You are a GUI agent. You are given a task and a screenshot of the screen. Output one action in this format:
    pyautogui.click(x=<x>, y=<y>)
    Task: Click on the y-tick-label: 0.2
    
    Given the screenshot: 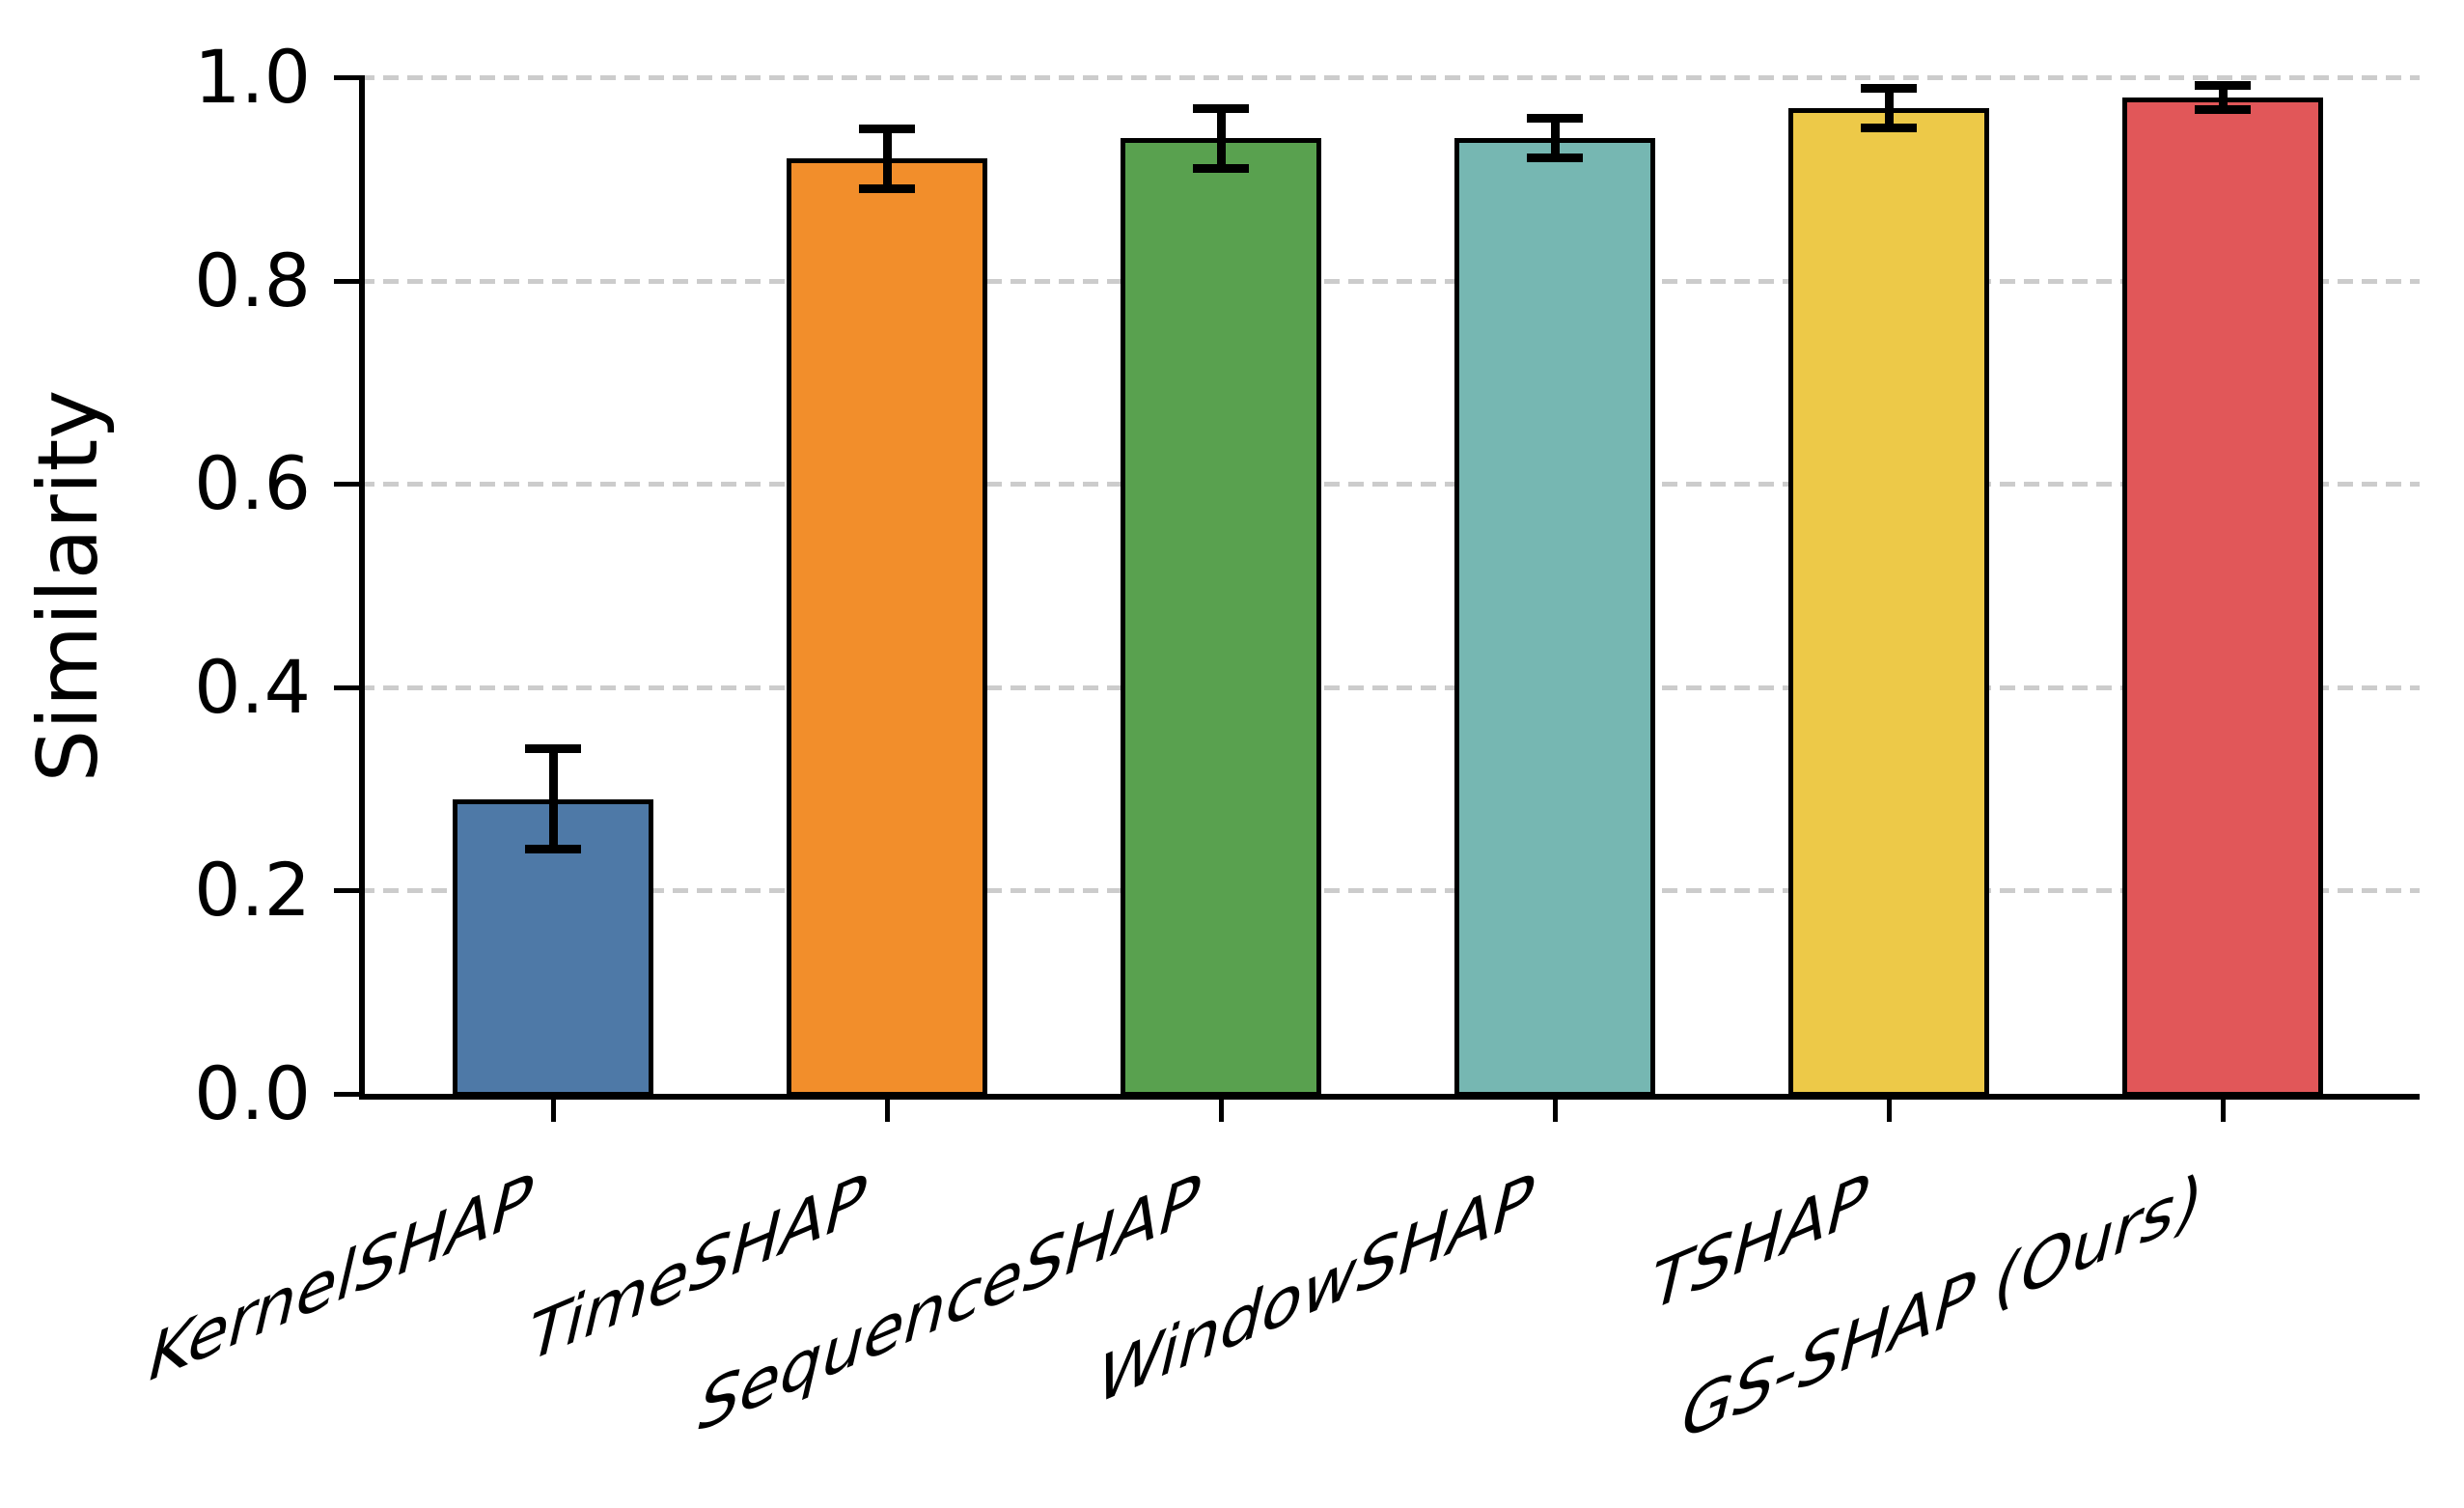 What is the action you would take?
    pyautogui.click(x=253, y=890)
    